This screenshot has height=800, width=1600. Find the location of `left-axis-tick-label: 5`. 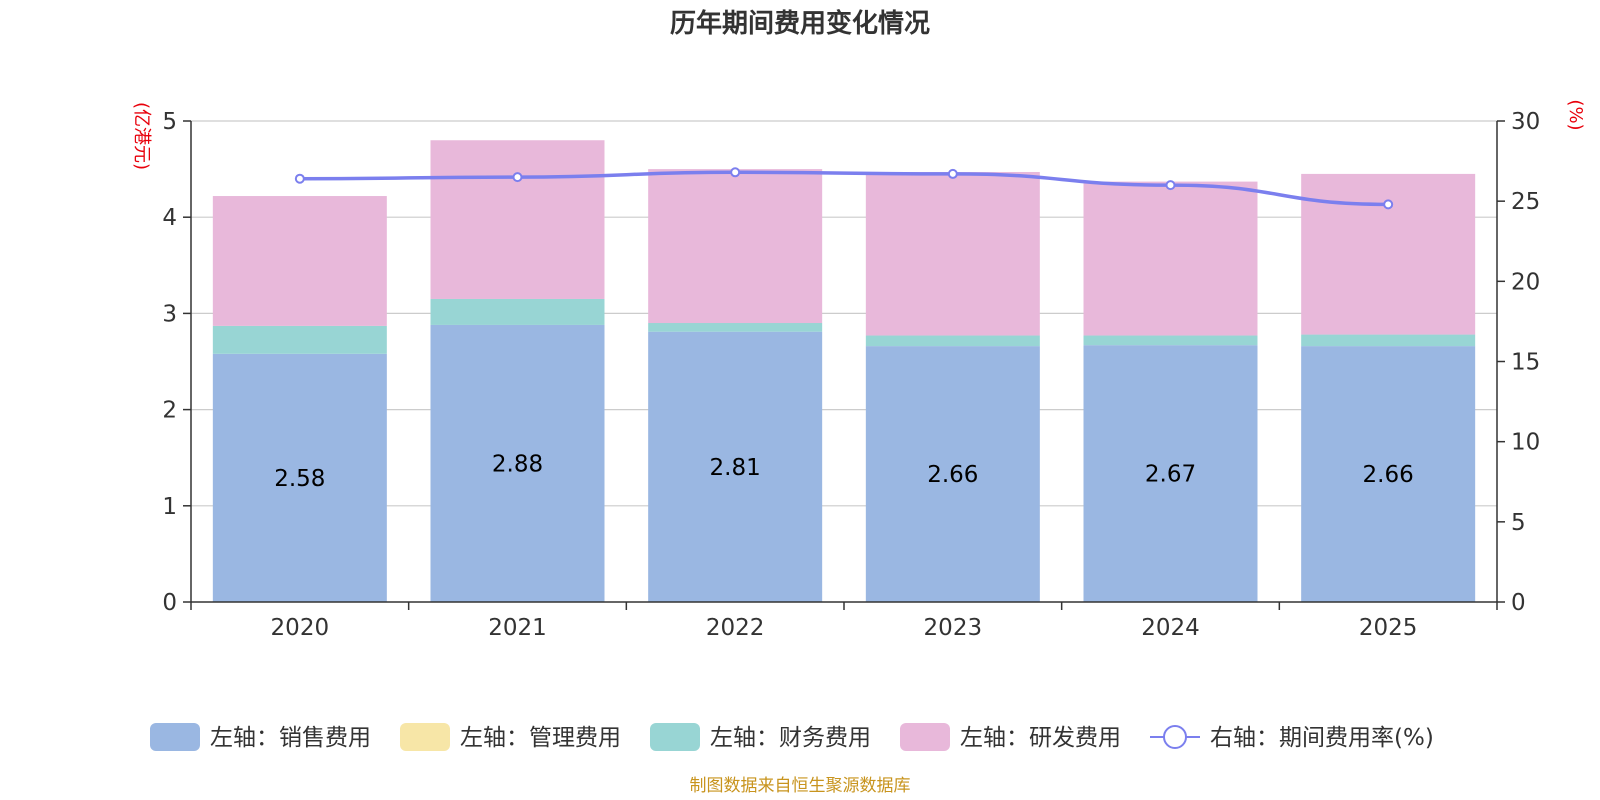

left-axis-tick-label: 5 is located at coordinates (169, 122).